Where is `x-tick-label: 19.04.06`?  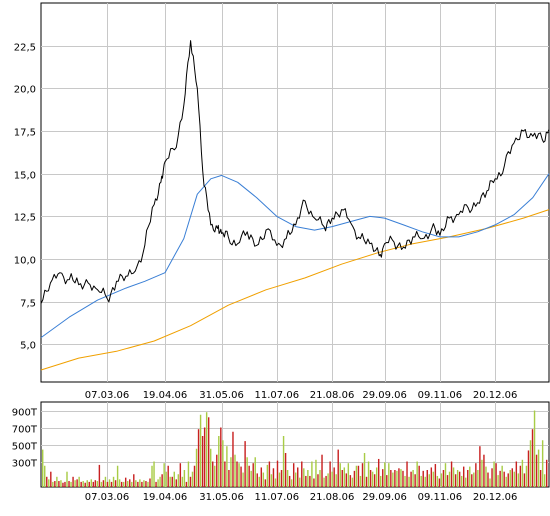
x-tick-label: 19.04.06 is located at coordinates (165, 395).